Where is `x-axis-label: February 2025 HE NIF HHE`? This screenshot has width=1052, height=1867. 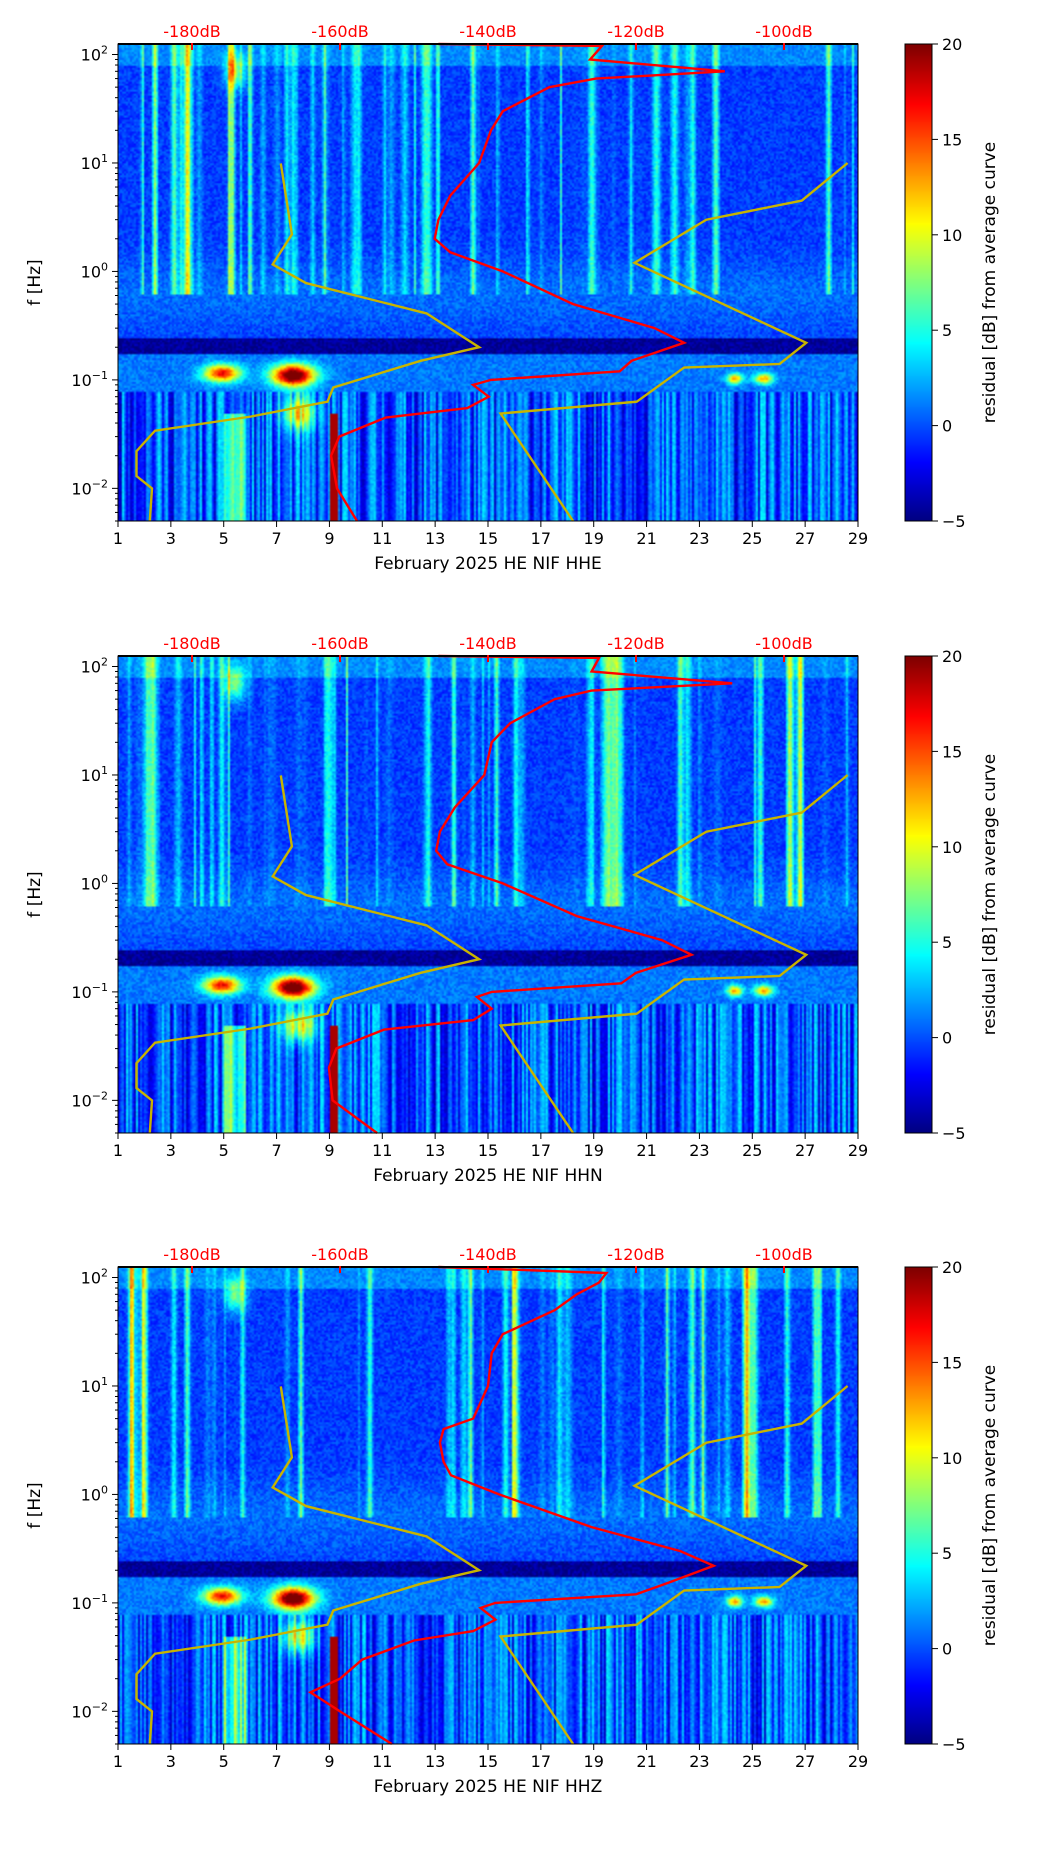 x-axis-label: February 2025 HE NIF HHE is located at coordinates (488, 564).